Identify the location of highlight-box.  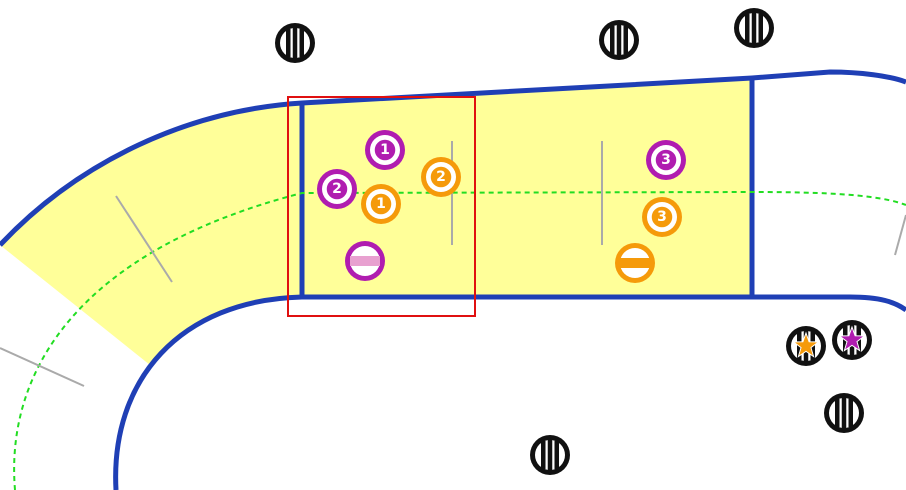
(381, 206).